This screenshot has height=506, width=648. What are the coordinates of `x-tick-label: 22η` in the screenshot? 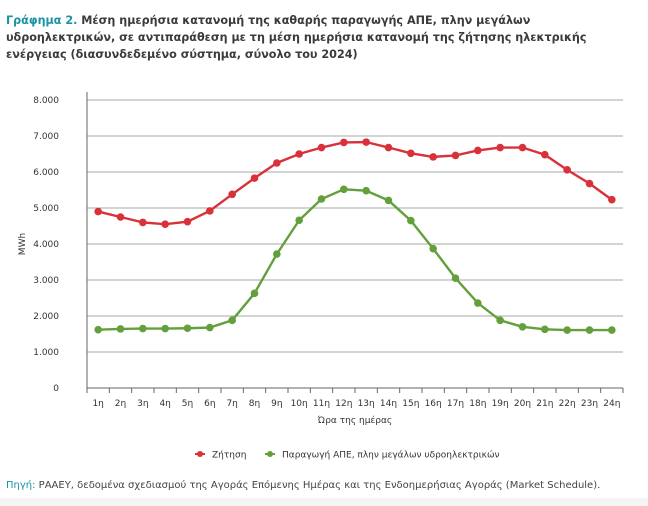 It's located at (567, 404).